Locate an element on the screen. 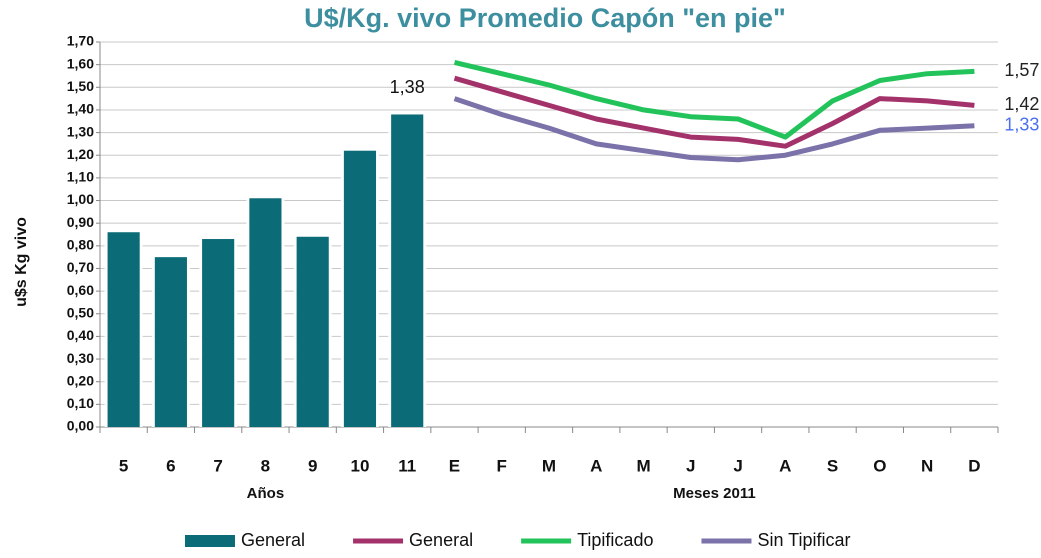 Image resolution: width=1041 pixels, height=558 pixels. x-tick-label: 6 is located at coordinates (170, 465).